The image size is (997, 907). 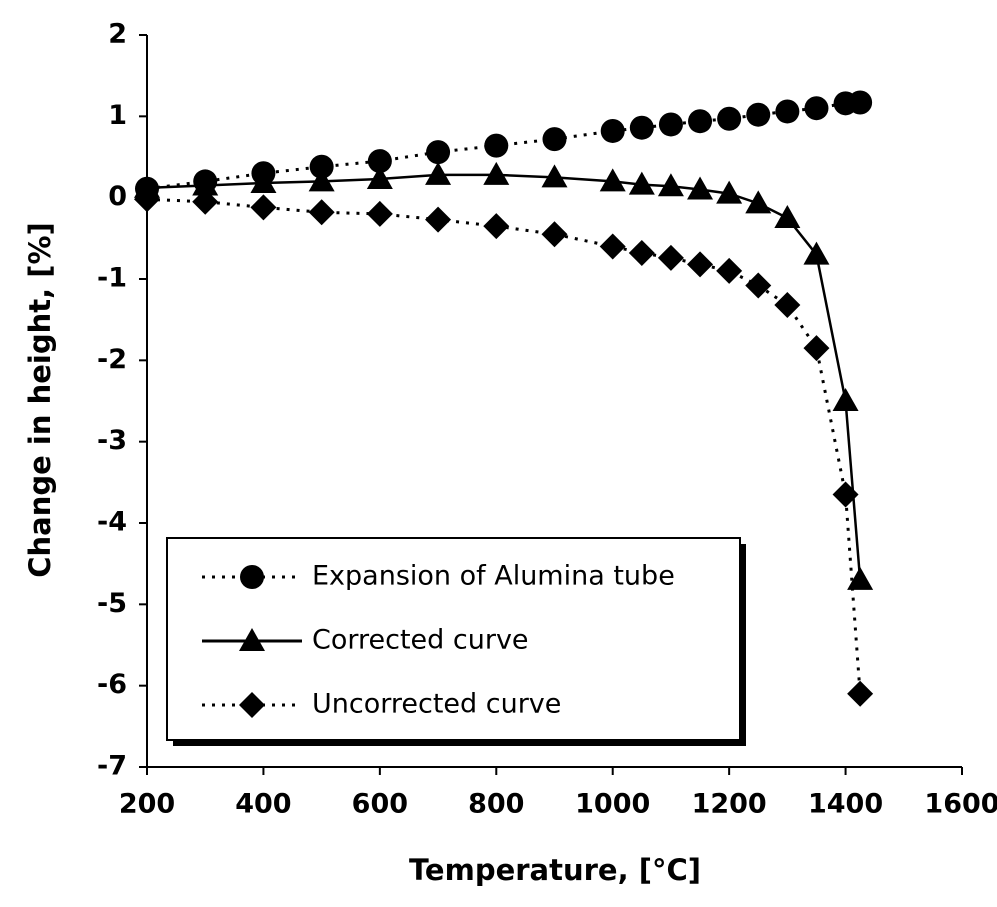 What do you see at coordinates (112, 359) in the screenshot?
I see `y-tick-label: -2` at bounding box center [112, 359].